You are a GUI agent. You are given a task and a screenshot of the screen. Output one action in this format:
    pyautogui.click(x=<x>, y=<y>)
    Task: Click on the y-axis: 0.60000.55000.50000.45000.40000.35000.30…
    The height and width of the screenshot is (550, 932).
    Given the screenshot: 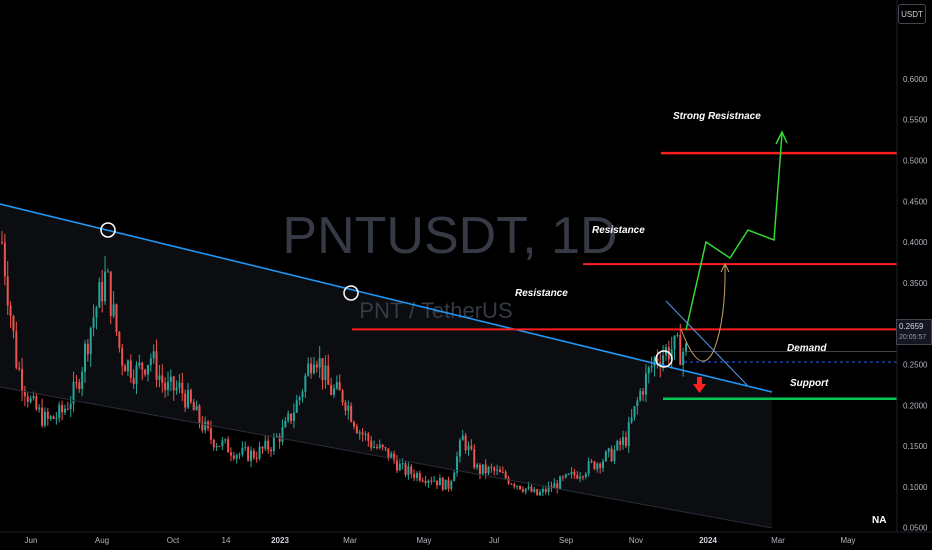 What is the action you would take?
    pyautogui.click(x=912, y=266)
    